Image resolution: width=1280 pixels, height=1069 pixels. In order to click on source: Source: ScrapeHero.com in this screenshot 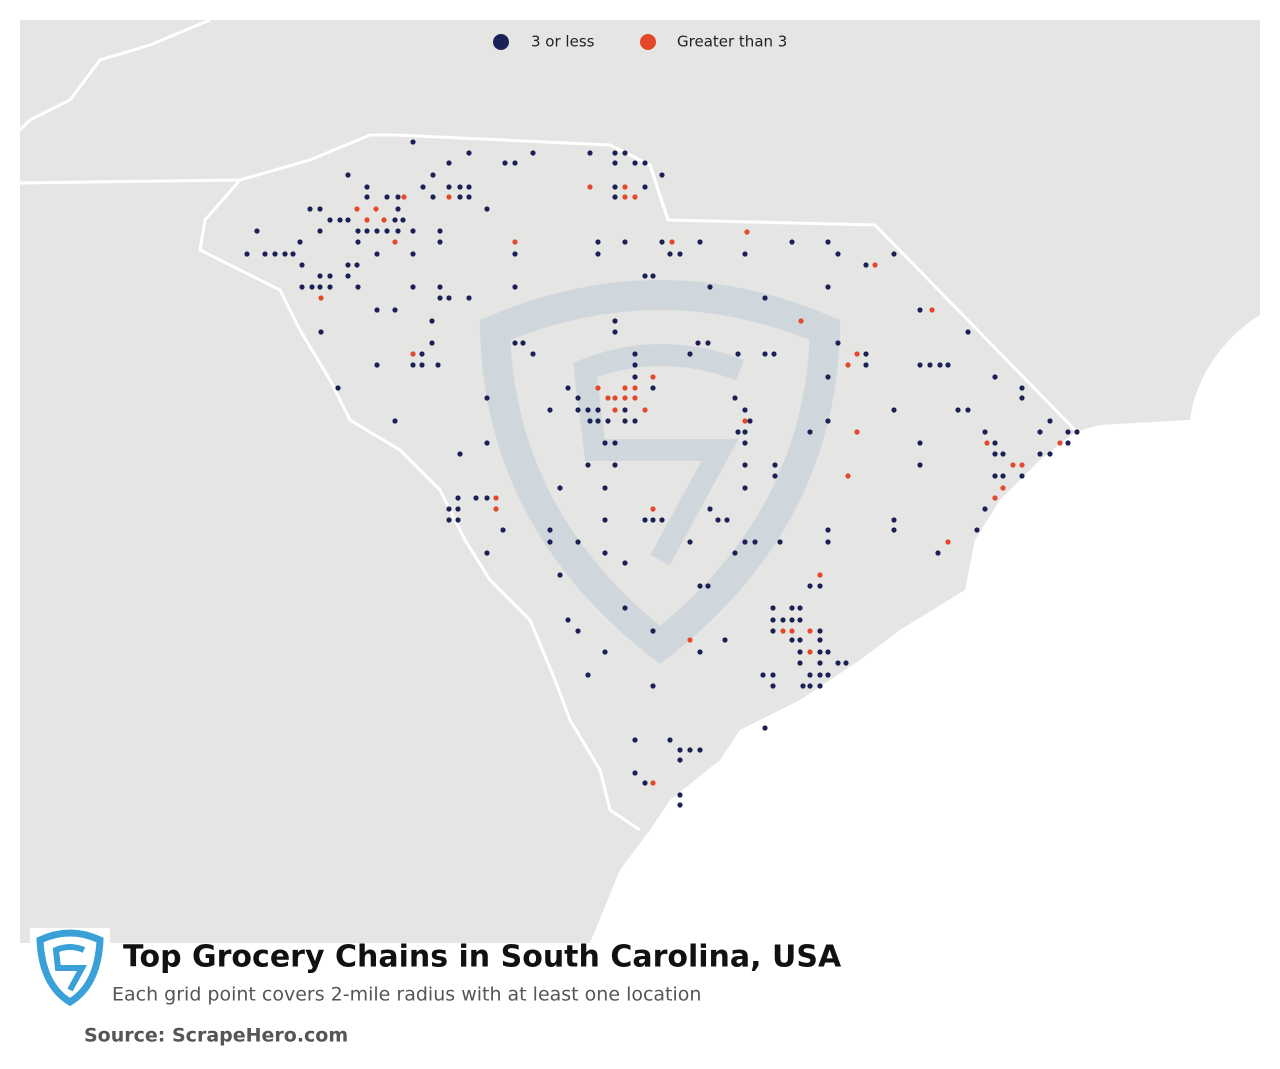, I will do `click(216, 1036)`.